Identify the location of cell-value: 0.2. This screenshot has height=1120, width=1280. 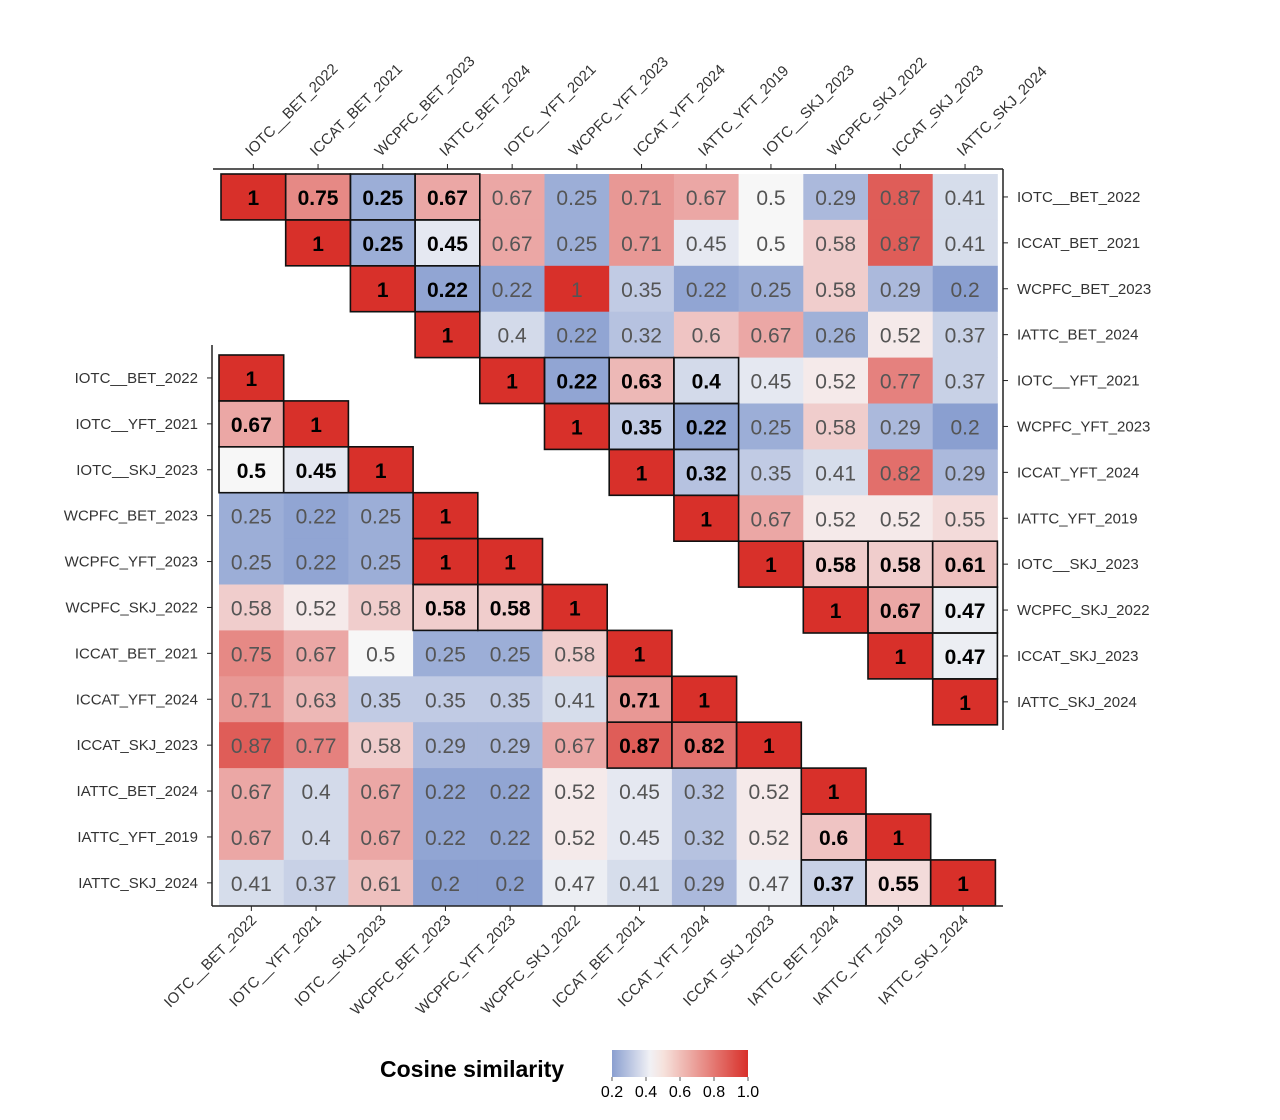
(510, 884).